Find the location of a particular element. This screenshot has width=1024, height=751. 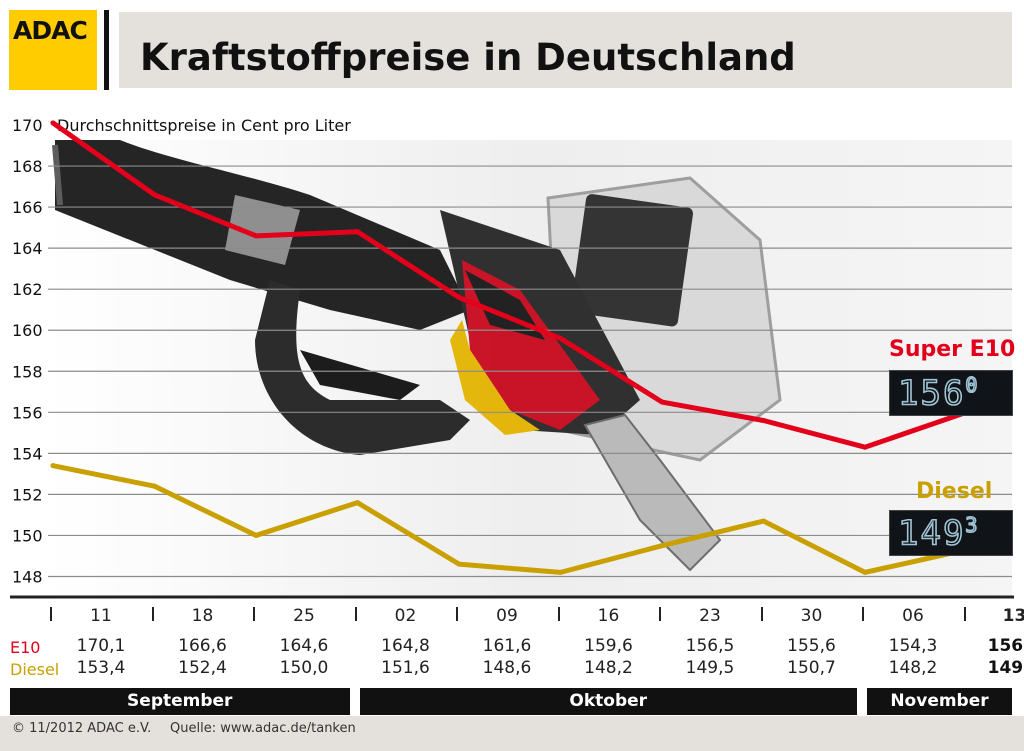

y-tick-label: 148 is located at coordinates (27, 576).